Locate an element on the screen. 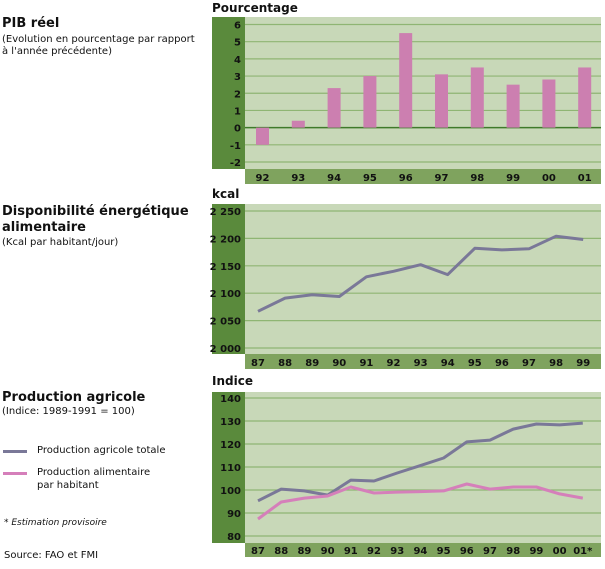 This screenshot has height=569, width=605. y-tick-label: 2 is located at coordinates (237, 94).